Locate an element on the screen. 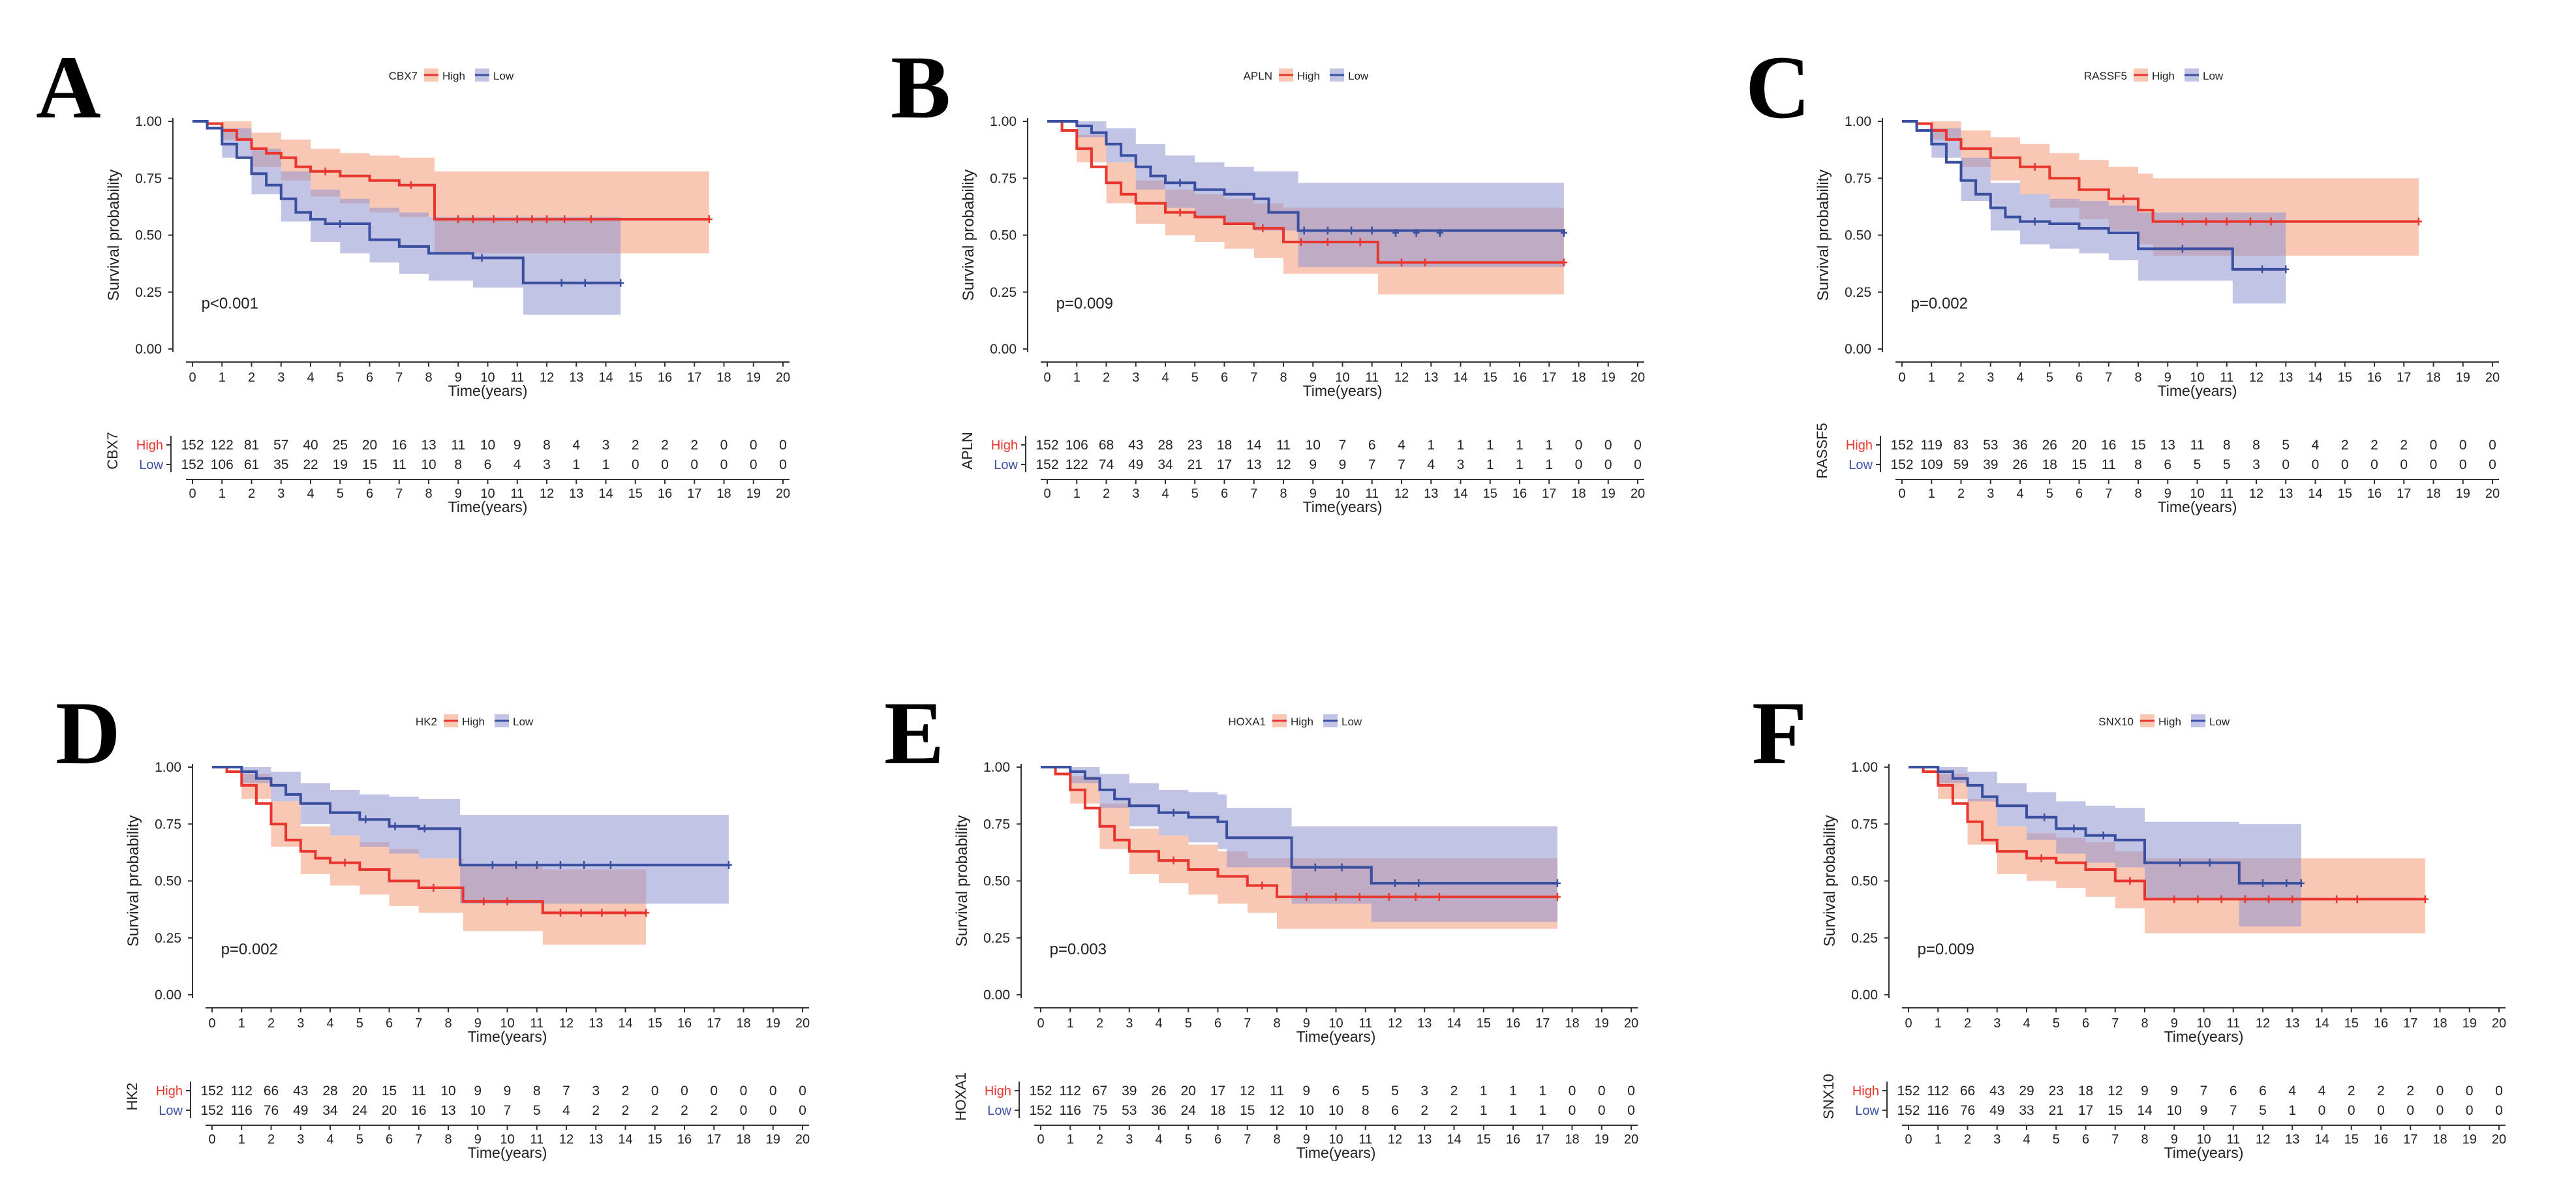 Image resolution: width=2576 pixels, height=1182 pixels. risk-table-gene: HK2 is located at coordinates (132, 1097).